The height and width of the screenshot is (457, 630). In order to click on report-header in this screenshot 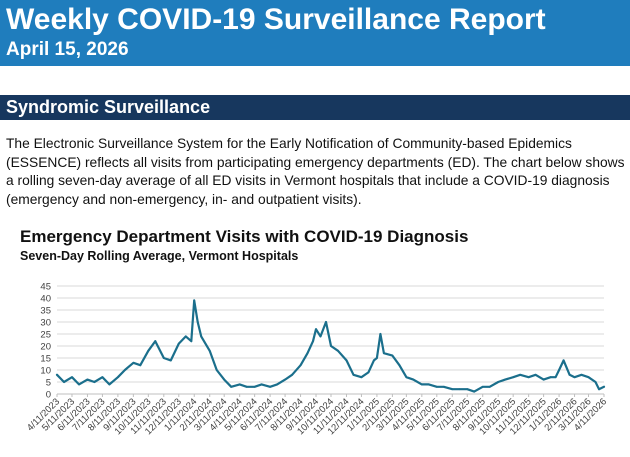, I will do `click(315, 33)`.